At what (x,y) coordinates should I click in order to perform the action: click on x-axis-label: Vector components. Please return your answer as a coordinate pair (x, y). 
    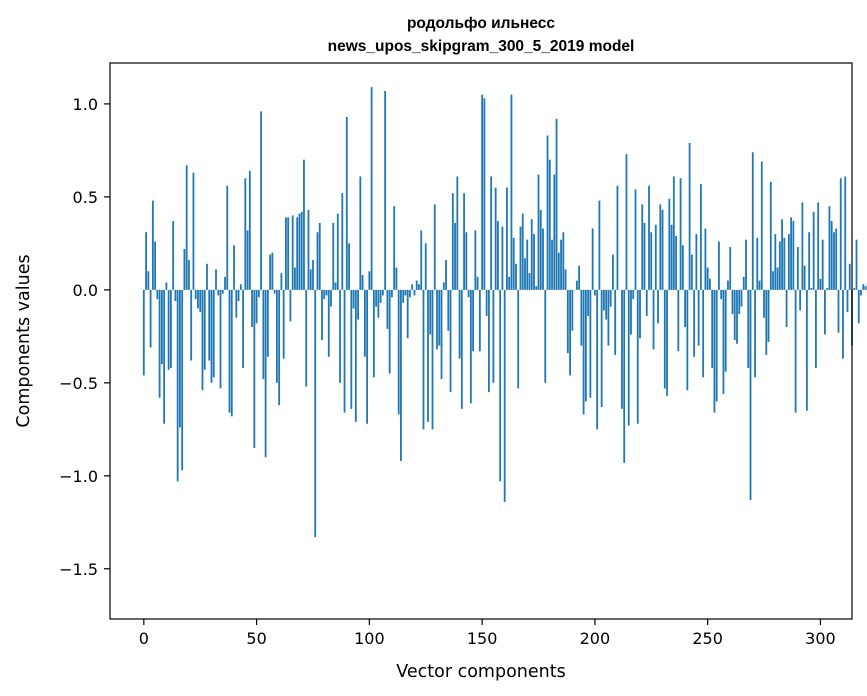
    Looking at the image, I should click on (480, 672).